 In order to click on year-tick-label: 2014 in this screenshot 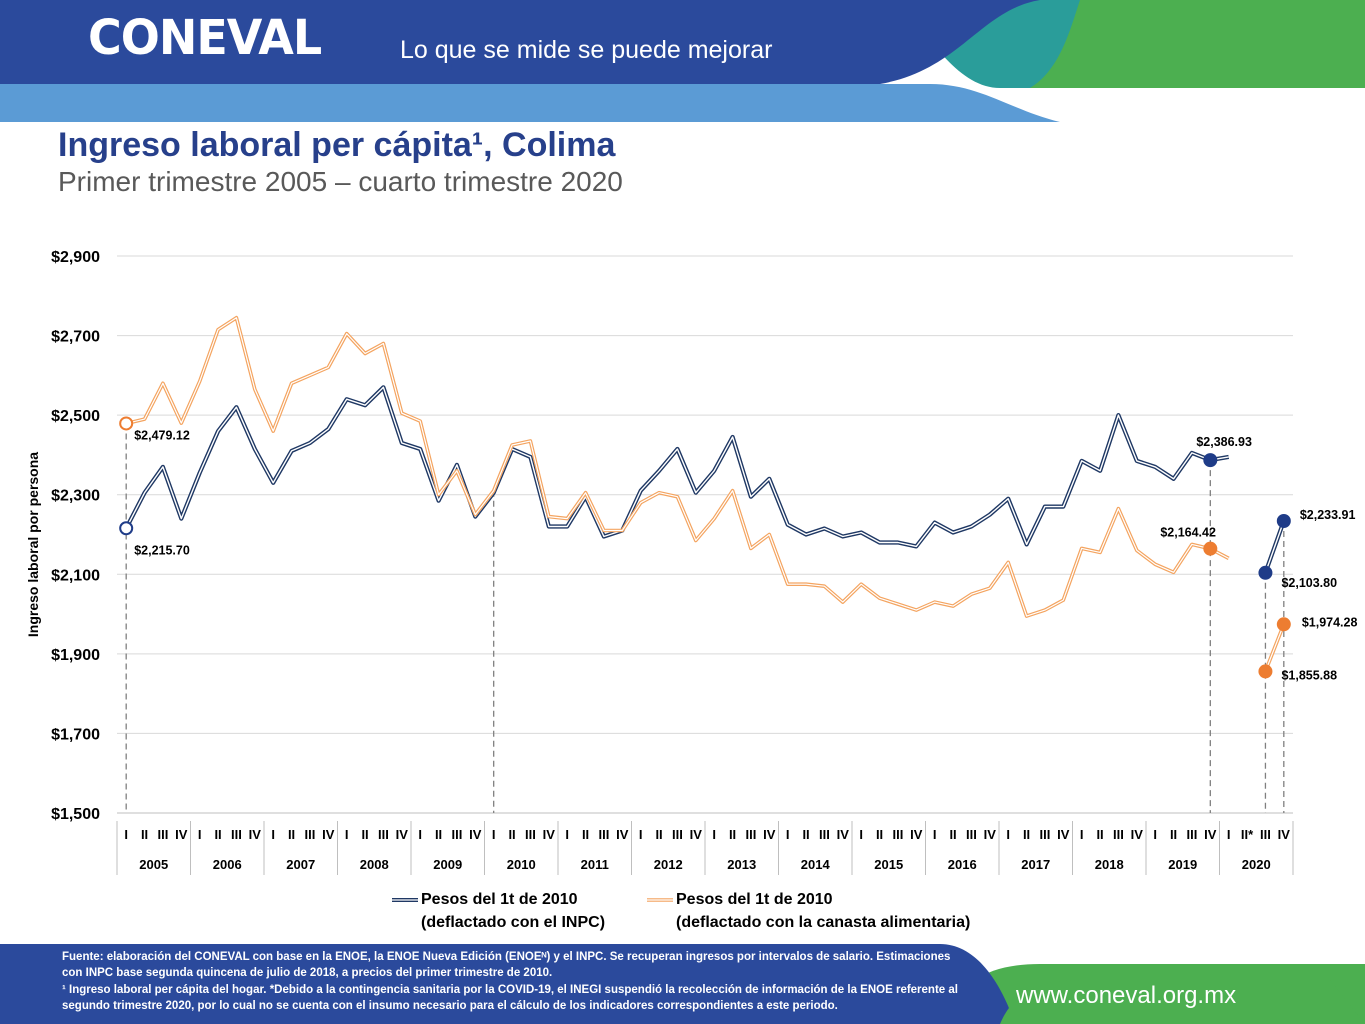, I will do `click(816, 864)`.